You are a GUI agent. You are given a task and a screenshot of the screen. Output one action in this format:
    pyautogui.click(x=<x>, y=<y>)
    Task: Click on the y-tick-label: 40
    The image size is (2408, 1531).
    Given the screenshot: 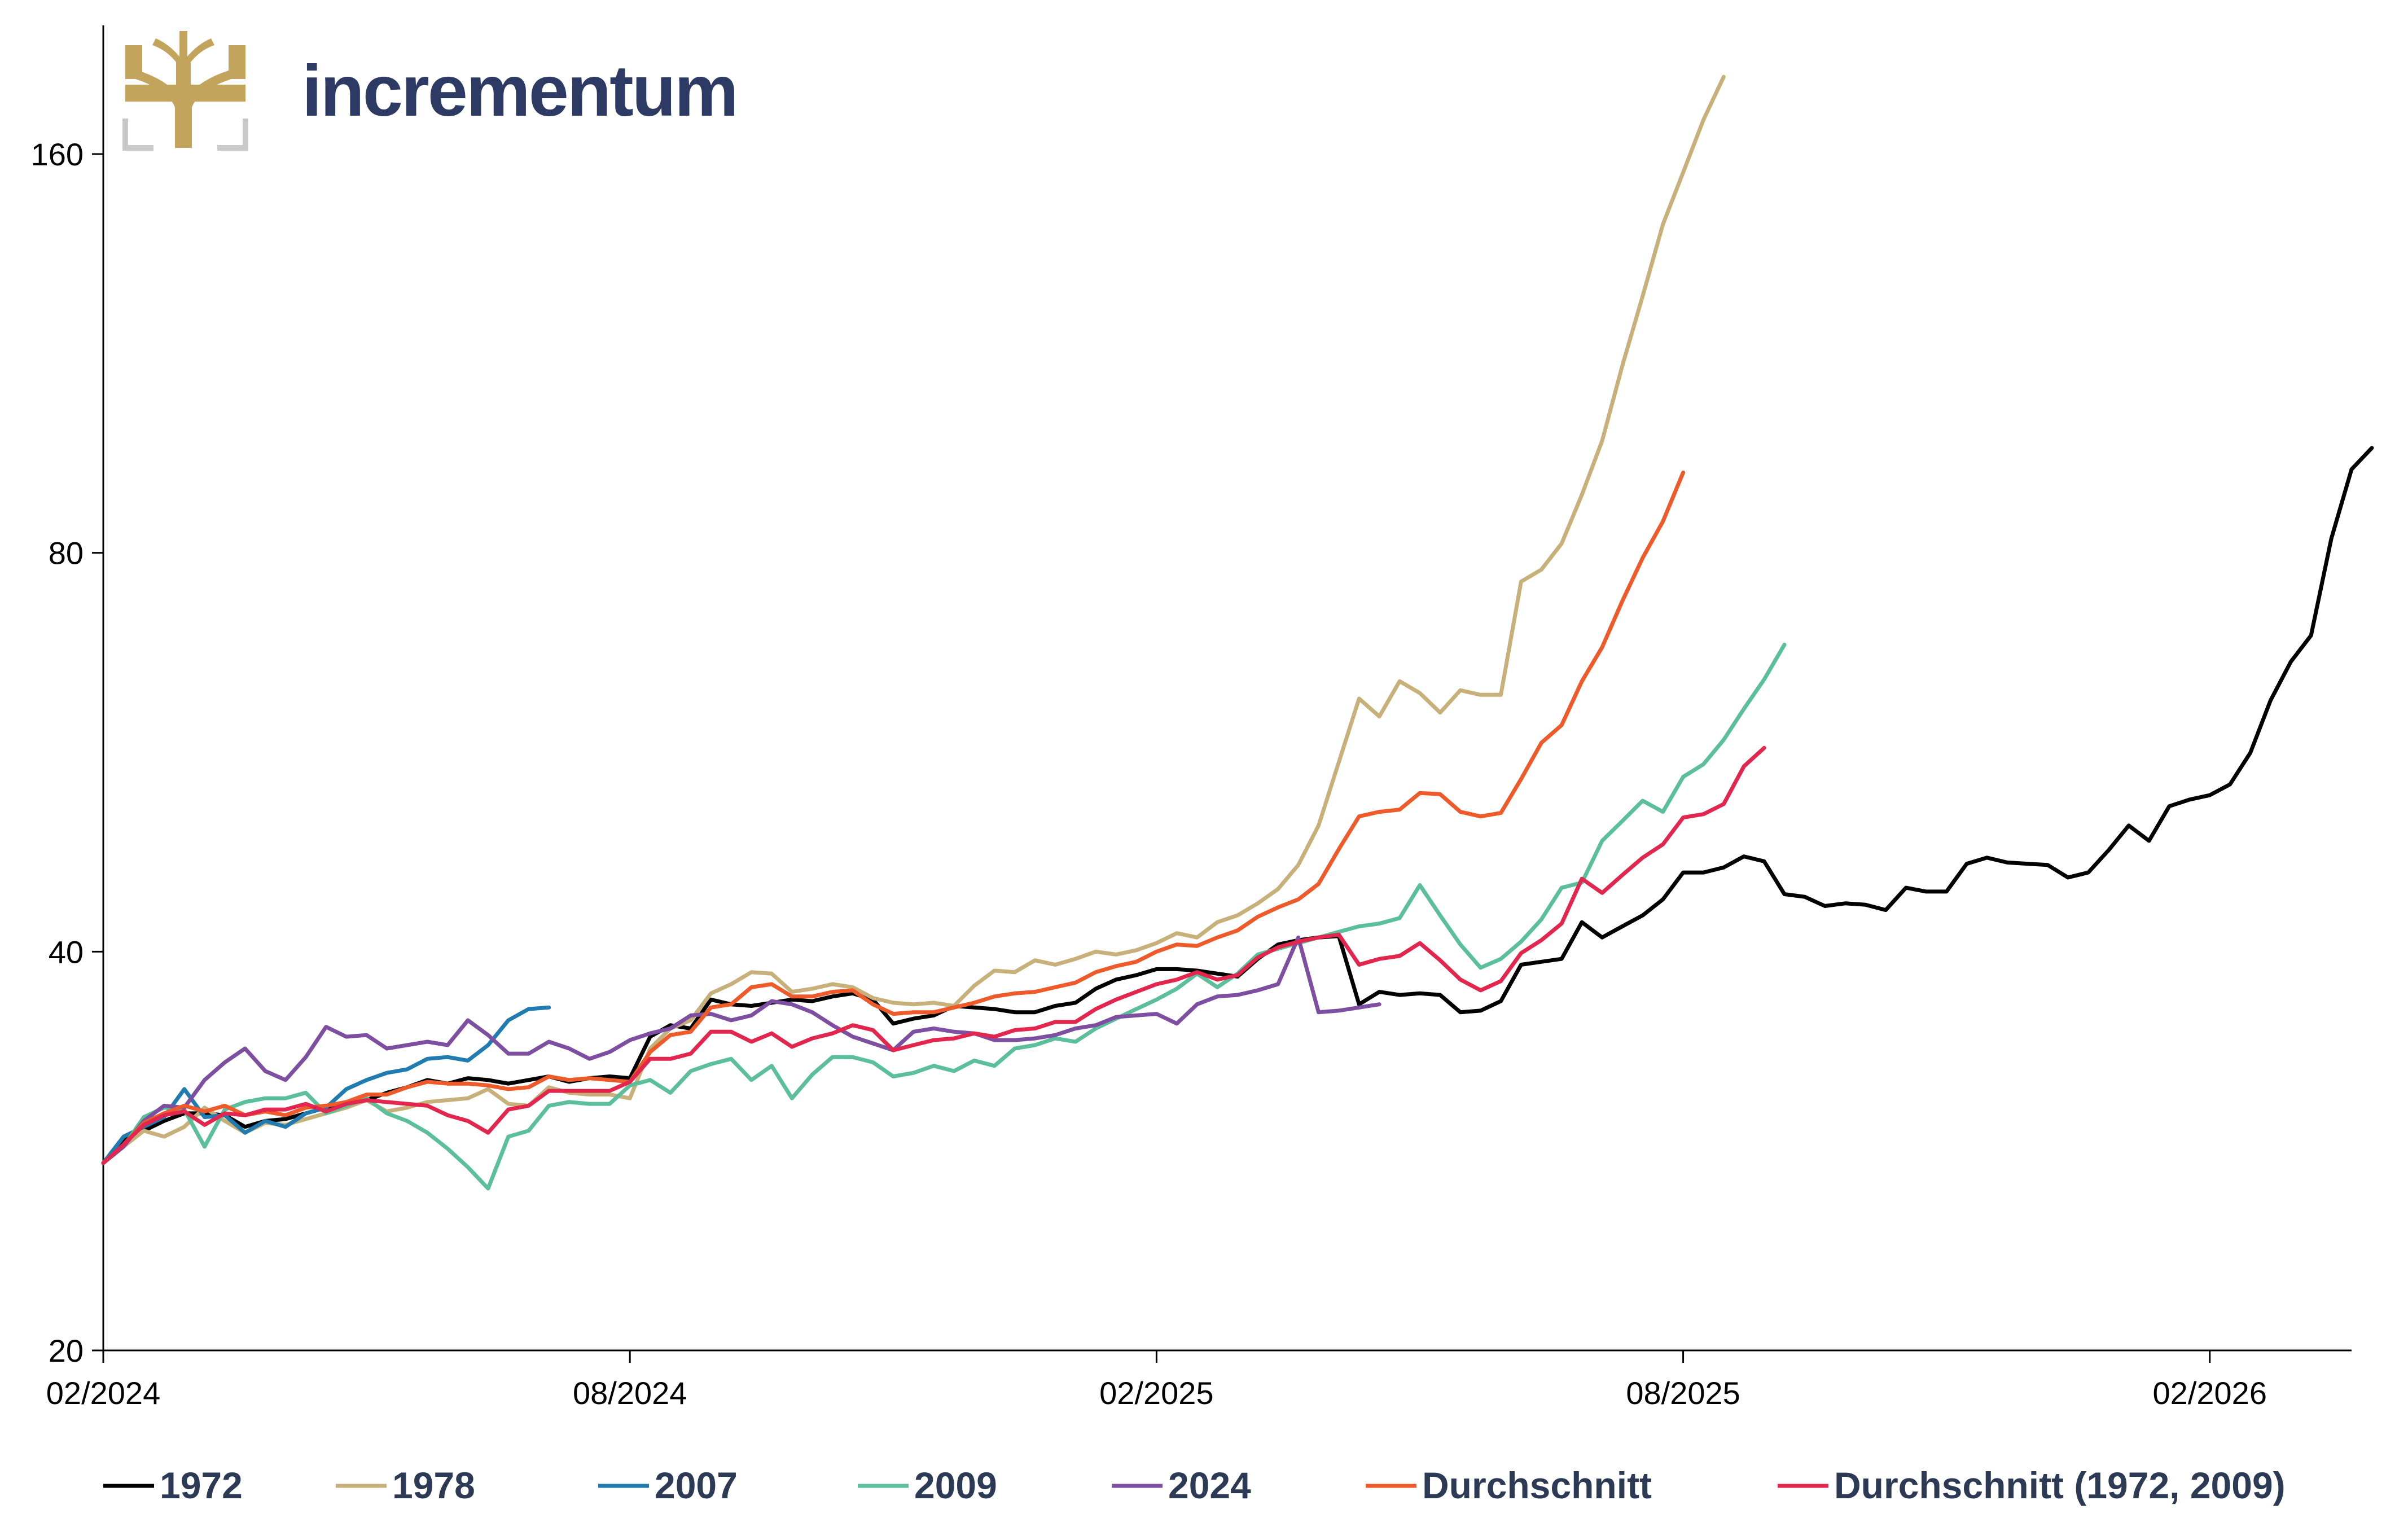 What is the action you would take?
    pyautogui.click(x=67, y=952)
    